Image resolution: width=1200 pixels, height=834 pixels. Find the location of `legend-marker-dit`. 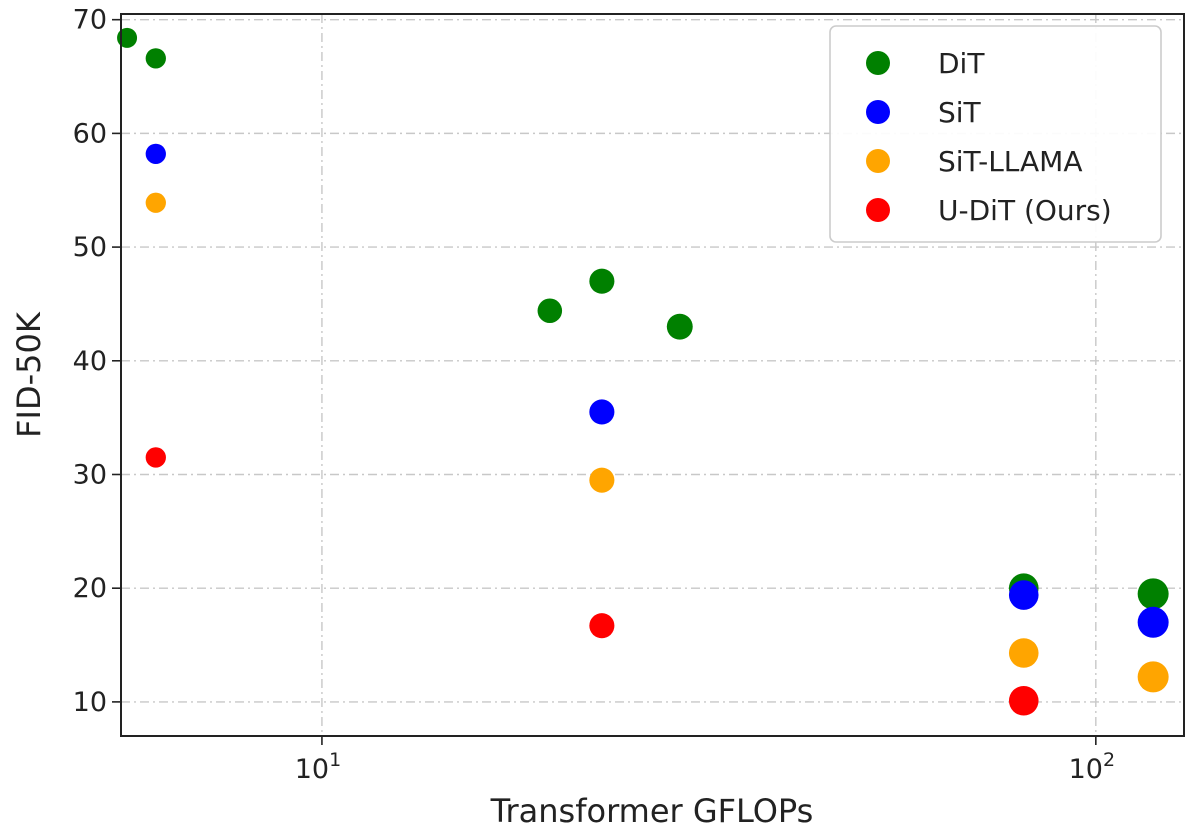

legend-marker-dit is located at coordinates (878, 63).